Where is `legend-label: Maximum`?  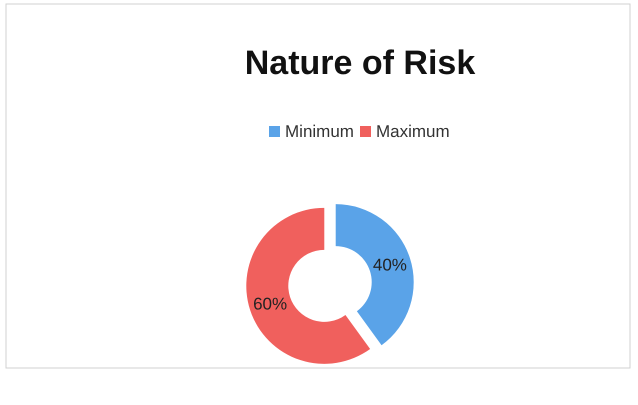
legend-label: Maximum is located at coordinates (413, 131).